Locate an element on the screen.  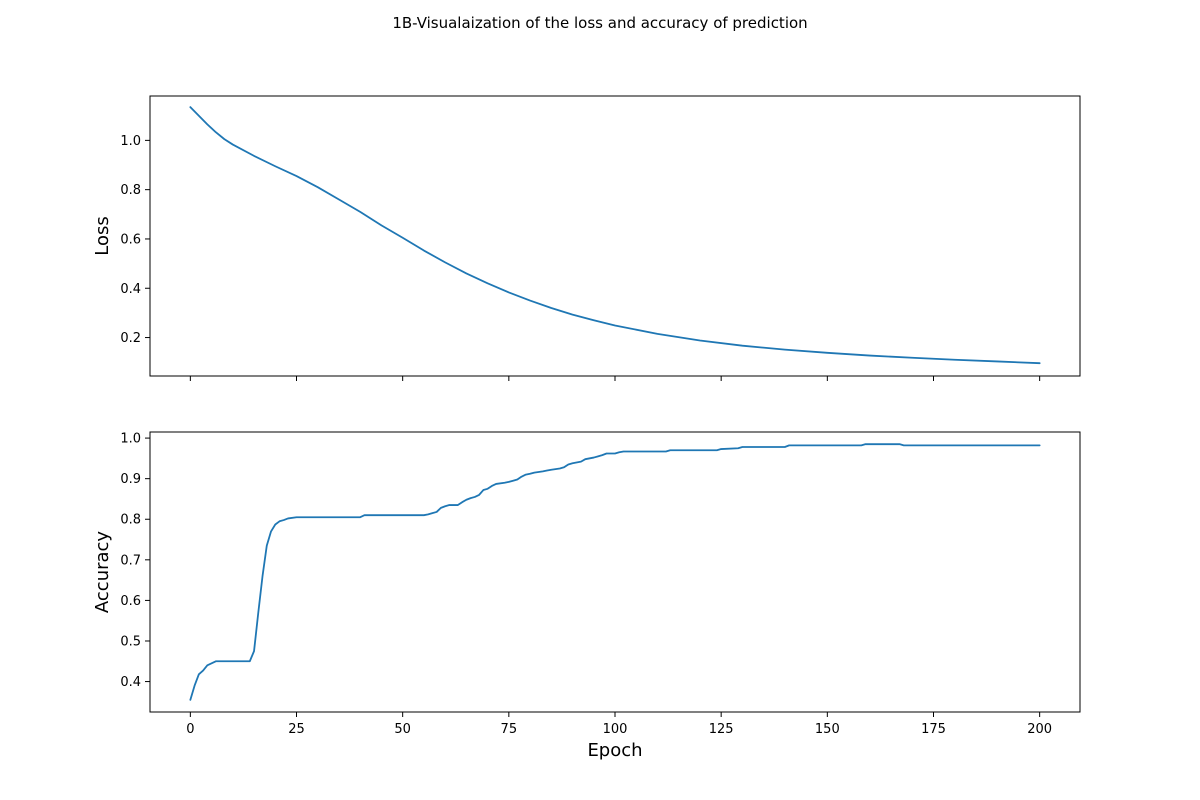
accuracy-y-tick-label: 0.6 is located at coordinates (130, 601).